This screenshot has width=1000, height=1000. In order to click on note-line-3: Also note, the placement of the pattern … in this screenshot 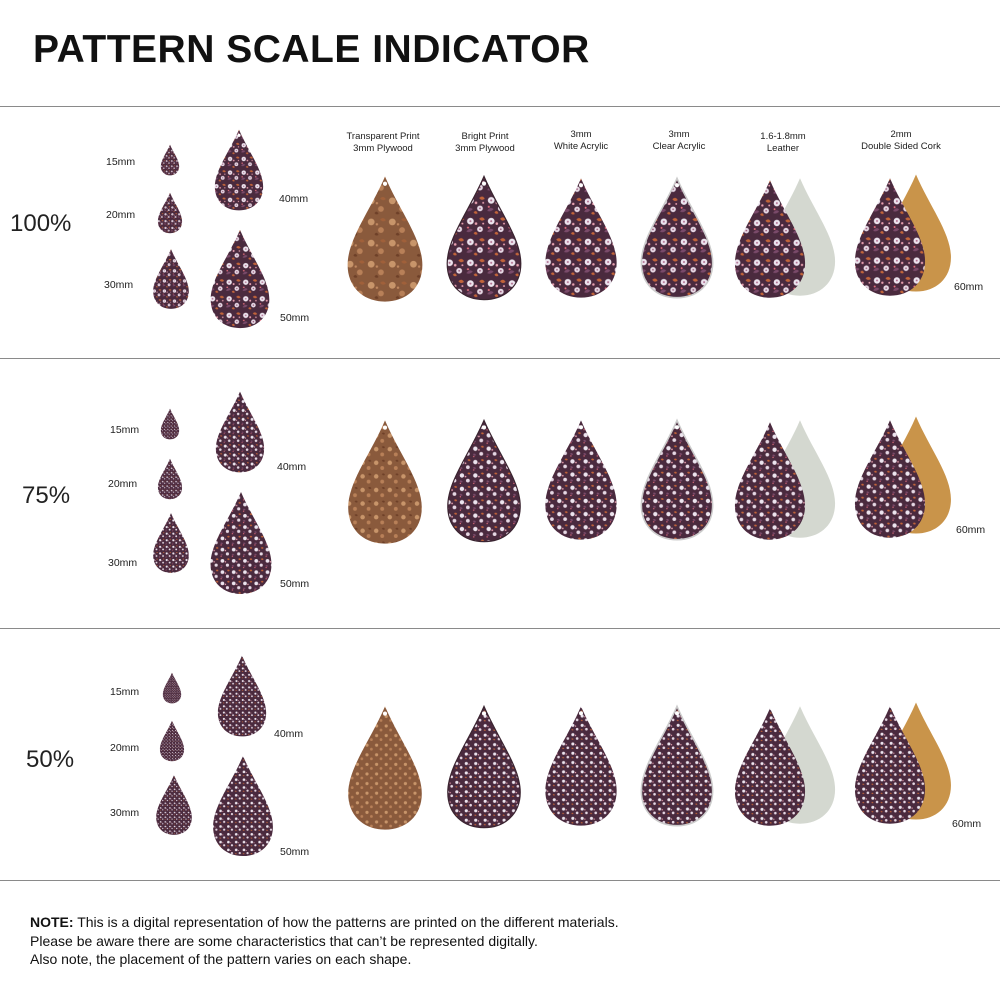, I will do `click(221, 959)`.